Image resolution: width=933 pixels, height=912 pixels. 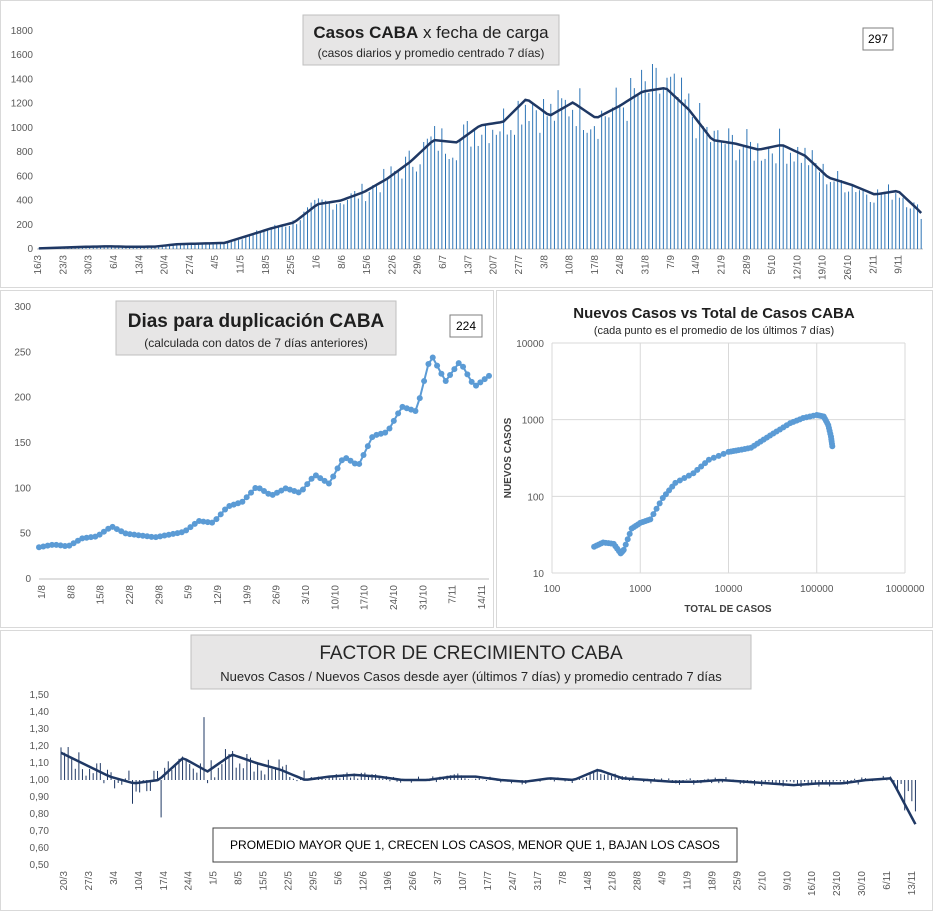 What do you see at coordinates (513, 881) in the screenshot?
I see `x-tick-label: 24/7` at bounding box center [513, 881].